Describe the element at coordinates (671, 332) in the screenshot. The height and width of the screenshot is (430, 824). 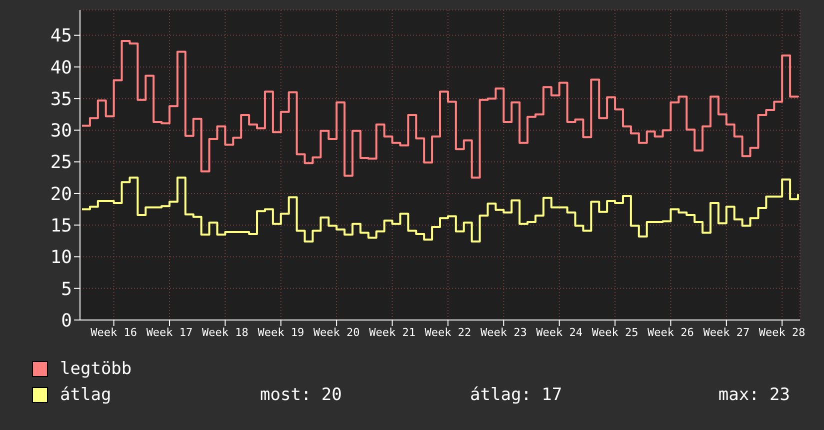
I see `x-tick-label: Week 26` at that location.